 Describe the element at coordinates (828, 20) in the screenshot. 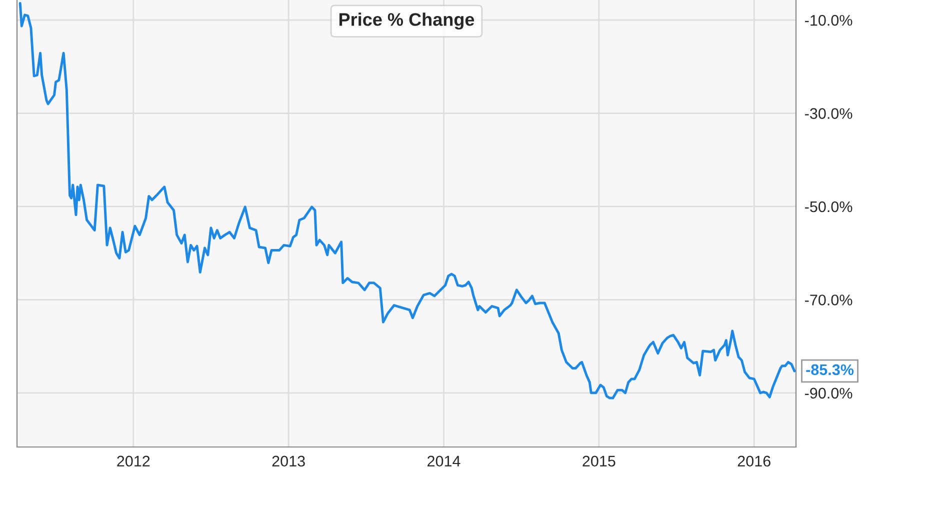

I see `y-tick-label: -10.0%` at that location.